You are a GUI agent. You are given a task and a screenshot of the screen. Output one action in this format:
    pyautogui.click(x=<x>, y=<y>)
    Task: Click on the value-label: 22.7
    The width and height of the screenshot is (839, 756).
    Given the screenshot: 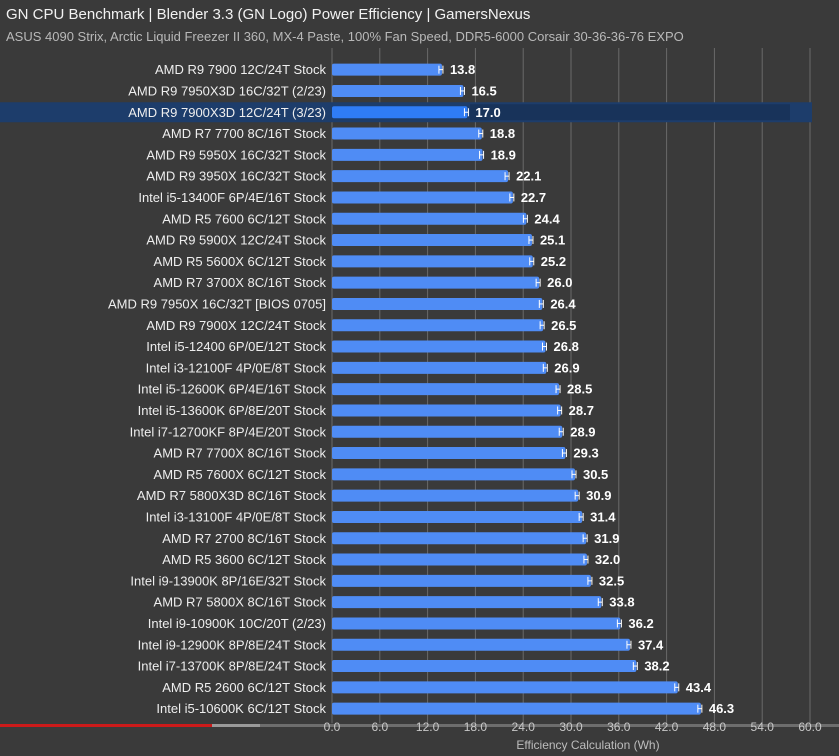 What is the action you would take?
    pyautogui.click(x=533, y=197)
    